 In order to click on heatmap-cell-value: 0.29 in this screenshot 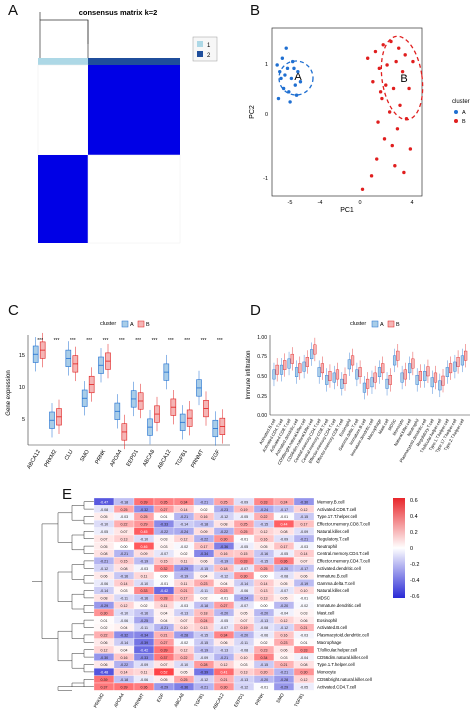, I will do `click(144, 525)`.